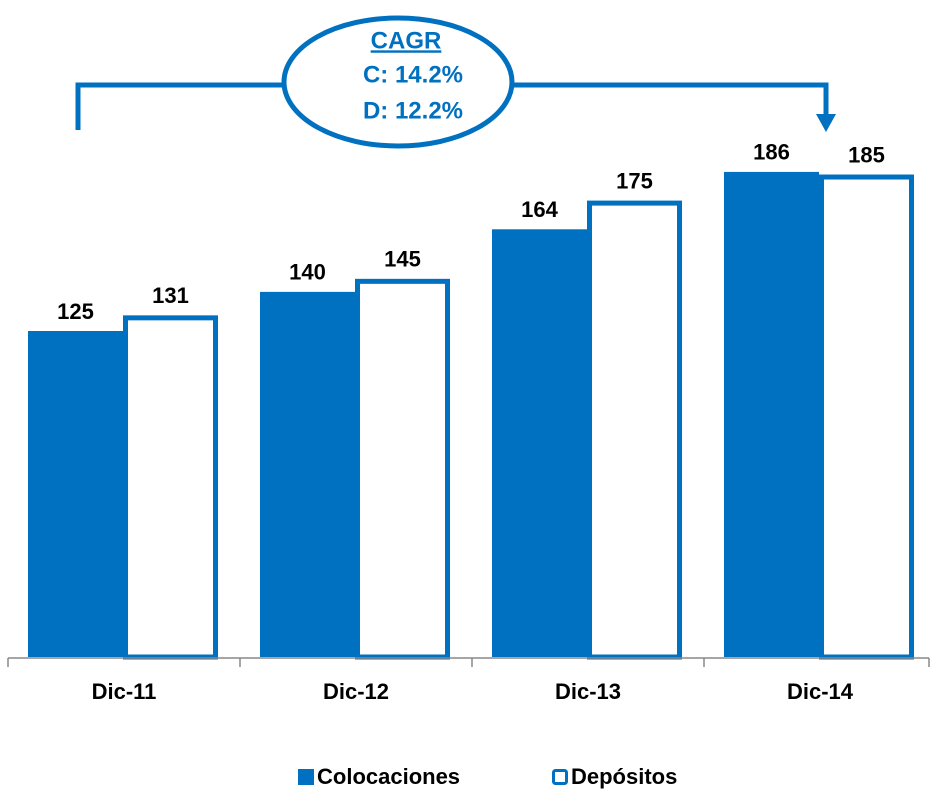 The width and height of the screenshot is (930, 796). What do you see at coordinates (388, 776) in the screenshot?
I see `legend-label: Colocaciones` at bounding box center [388, 776].